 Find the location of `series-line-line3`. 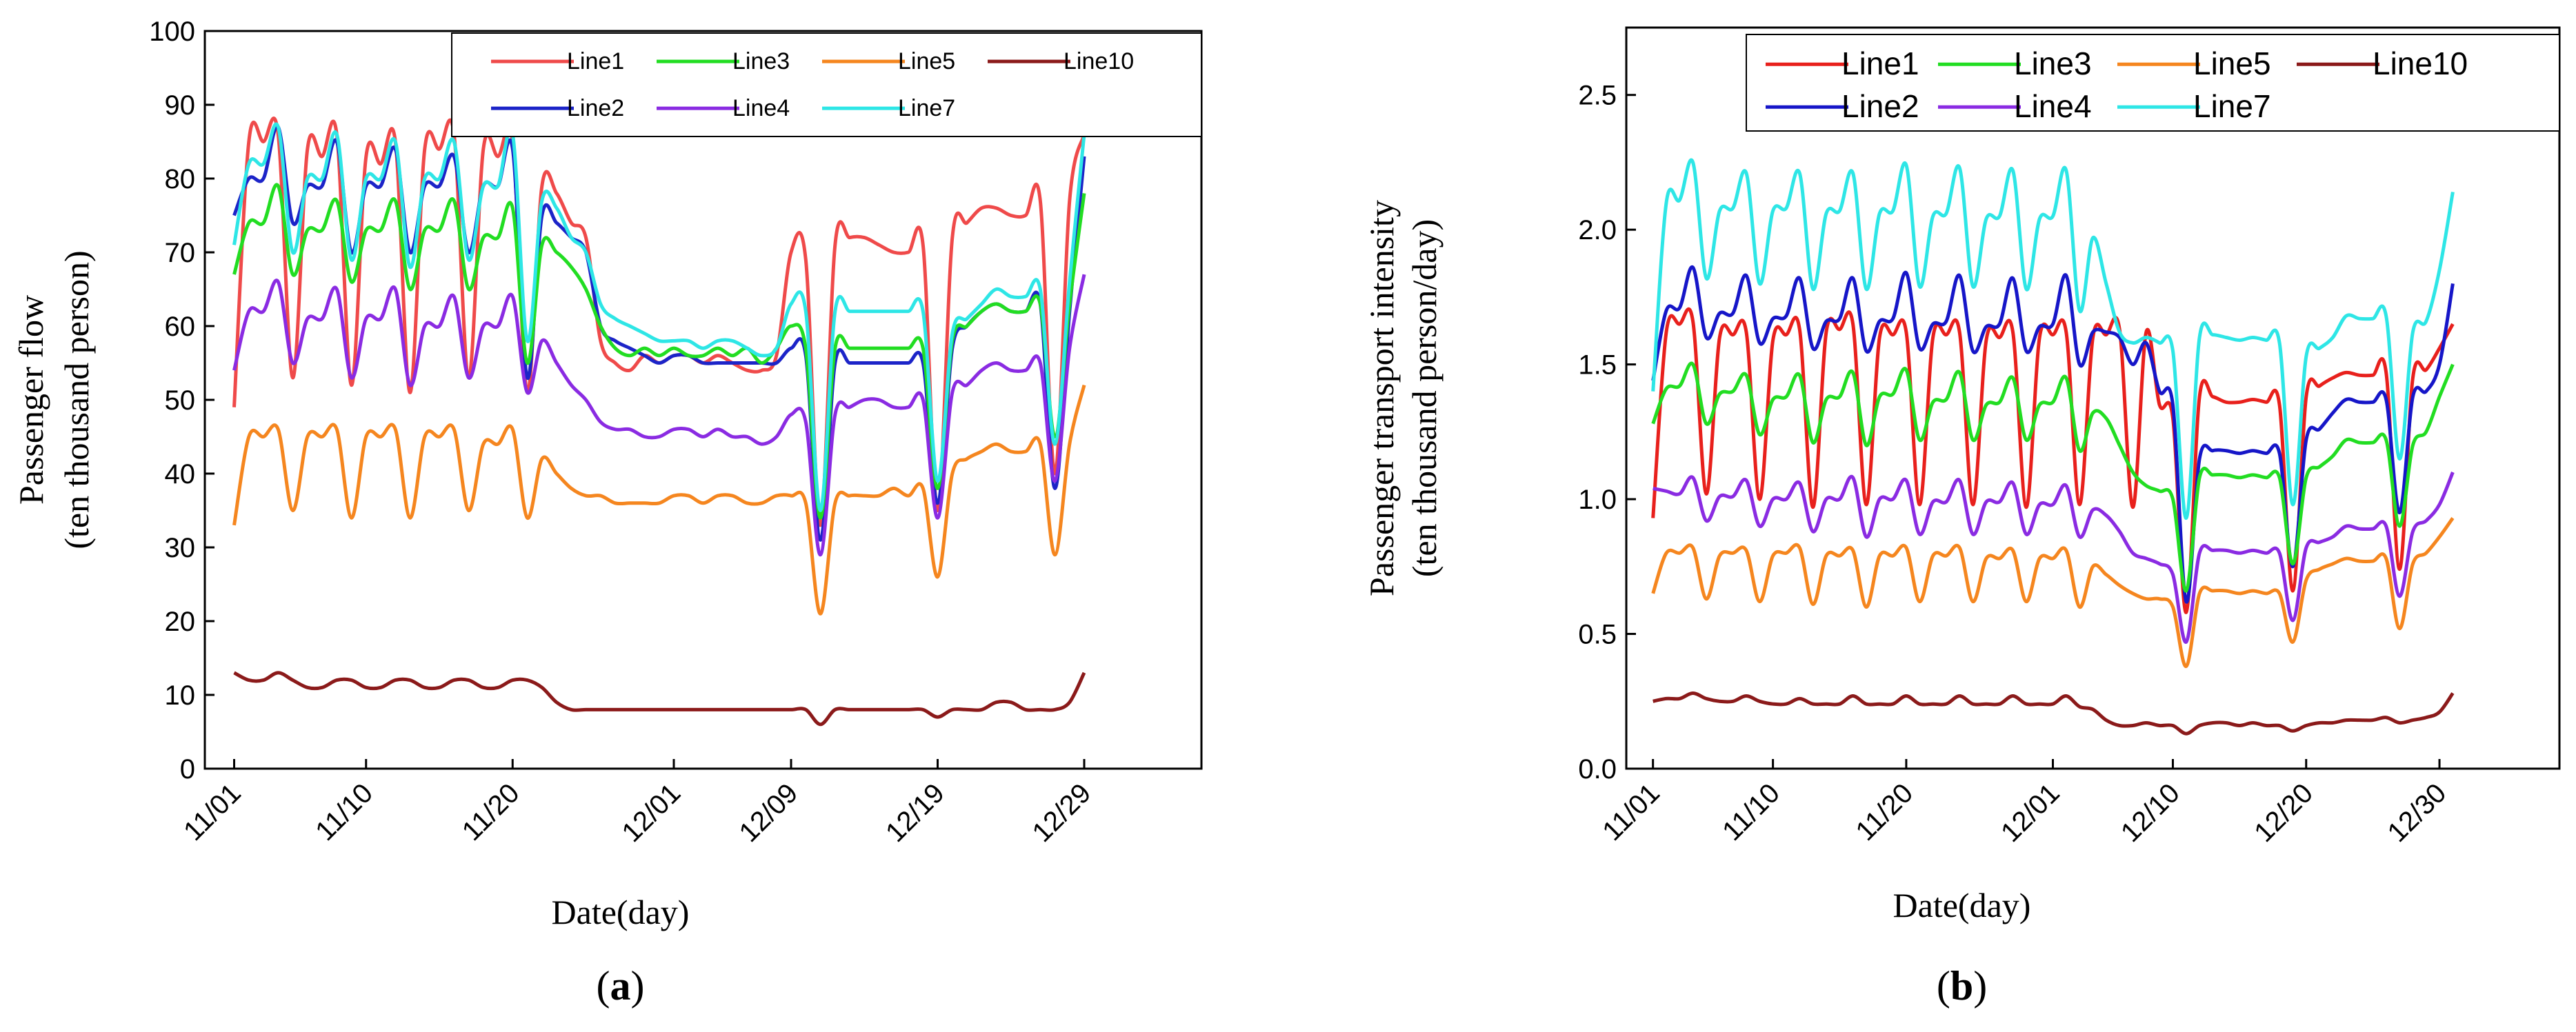

series-line-line3 is located at coordinates (2053, 477).